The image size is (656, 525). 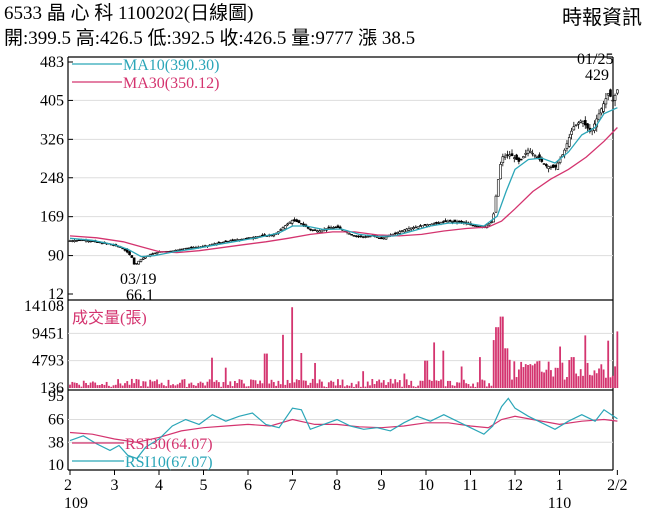 I want to click on rsi-gridlines, so click(x=340, y=431).